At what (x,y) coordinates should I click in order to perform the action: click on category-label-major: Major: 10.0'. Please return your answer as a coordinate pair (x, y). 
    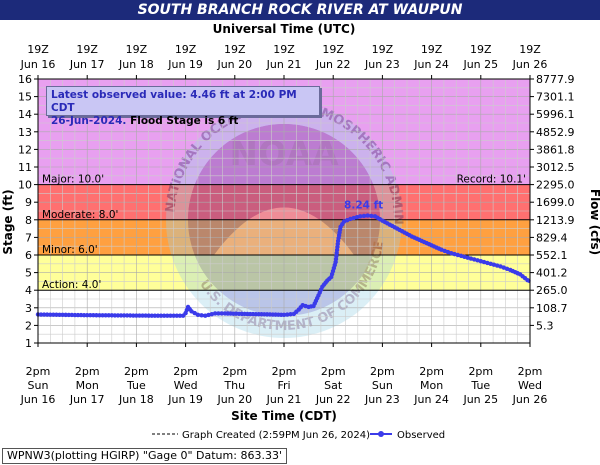
    Looking at the image, I should click on (73, 180).